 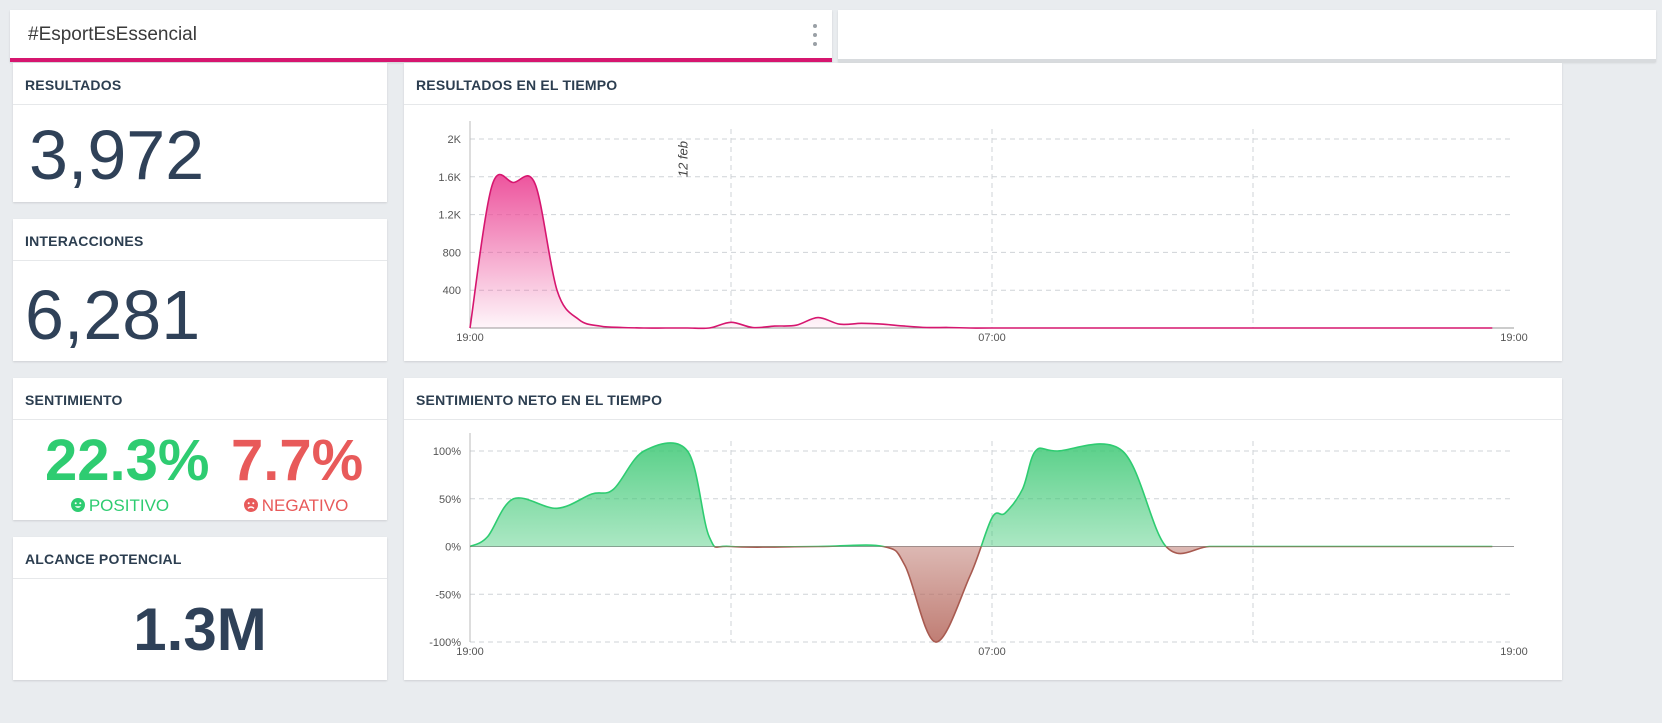 What do you see at coordinates (983, 399) in the screenshot?
I see `sentiment-time-title: SENTIMIENTO NETO EN EL TIEMPO` at bounding box center [983, 399].